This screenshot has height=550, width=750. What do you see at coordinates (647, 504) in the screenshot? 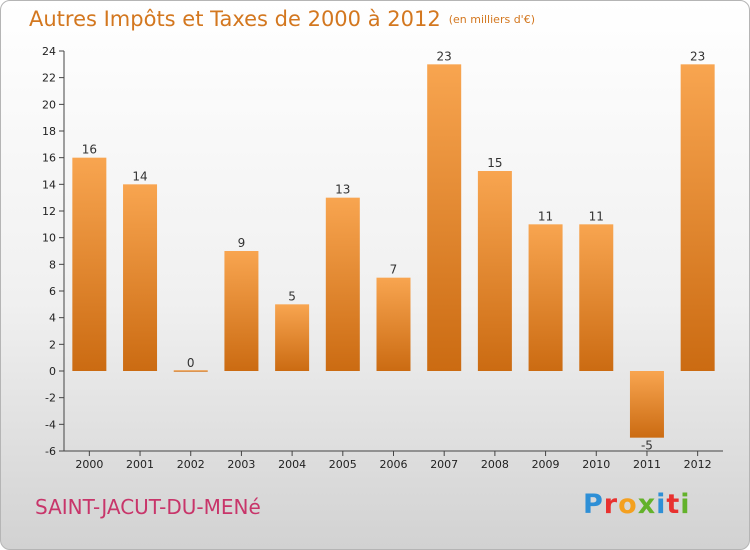
I see `logo-letter: x` at bounding box center [647, 504].